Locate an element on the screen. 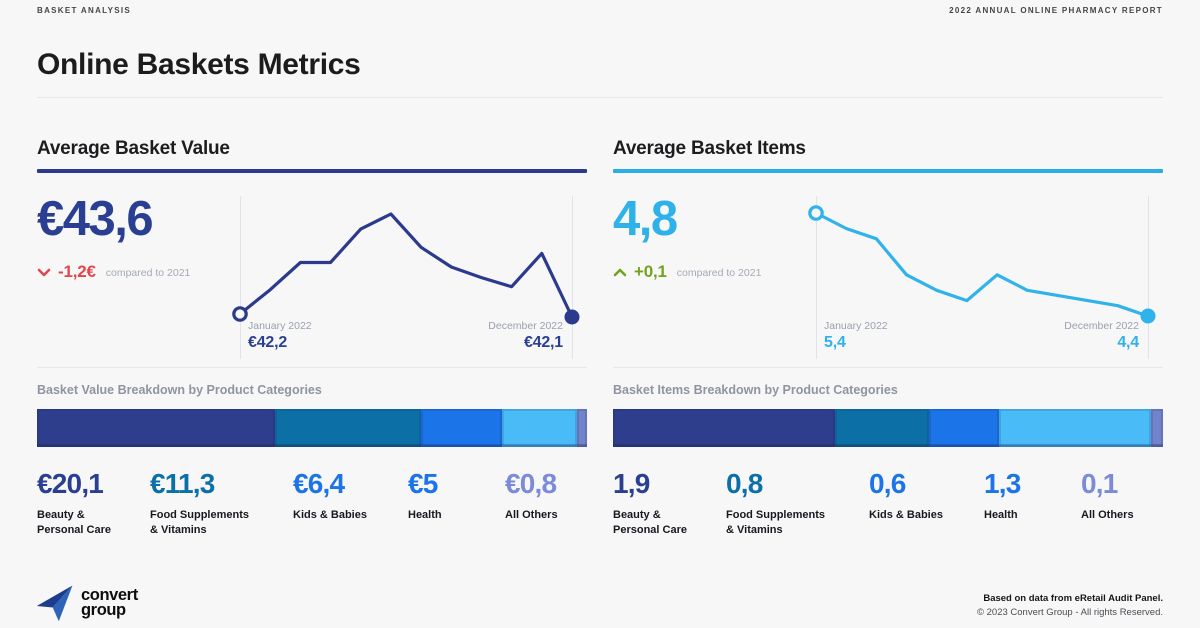  category-value: 0,1 is located at coordinates (1099, 483).